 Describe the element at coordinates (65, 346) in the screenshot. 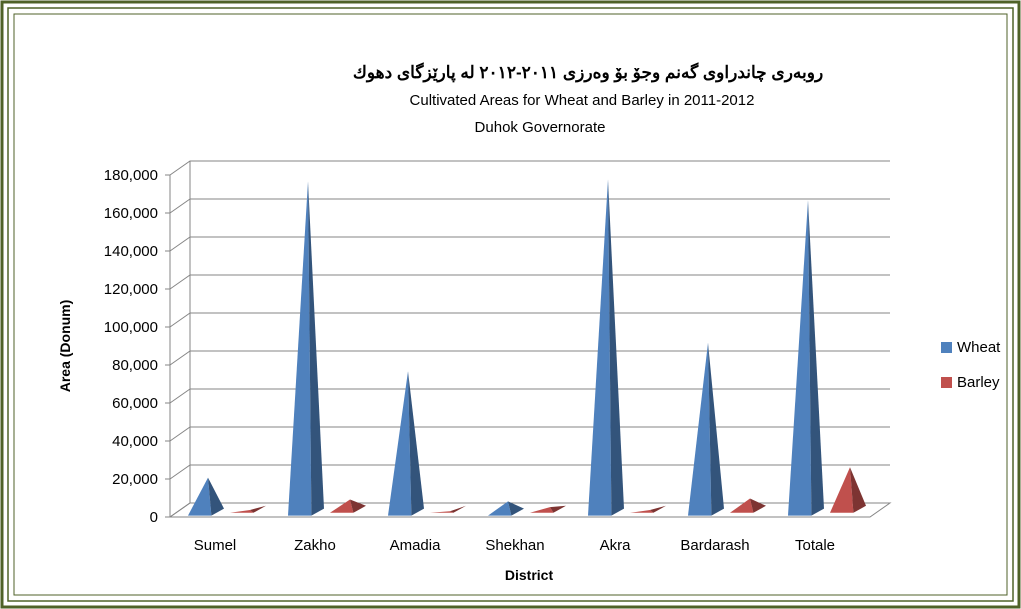

I see `y-axis-label: Area (Donum)` at that location.